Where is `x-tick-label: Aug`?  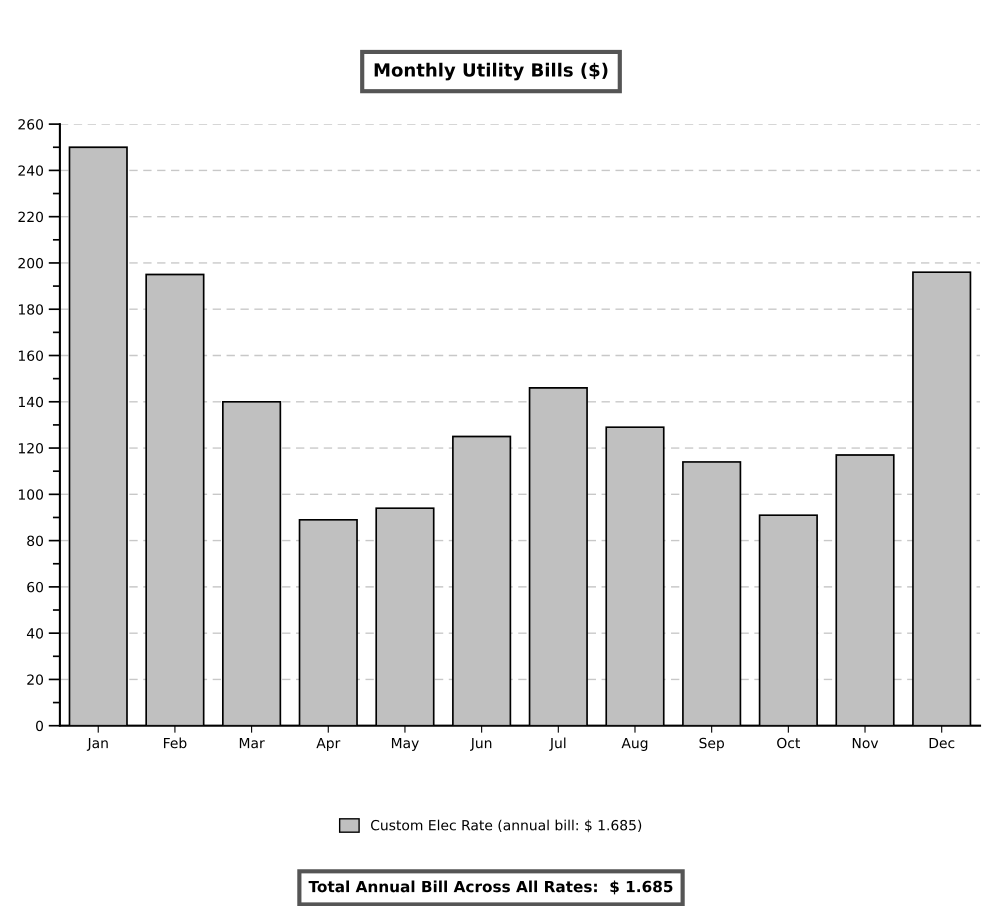 x-tick-label: Aug is located at coordinates (635, 744).